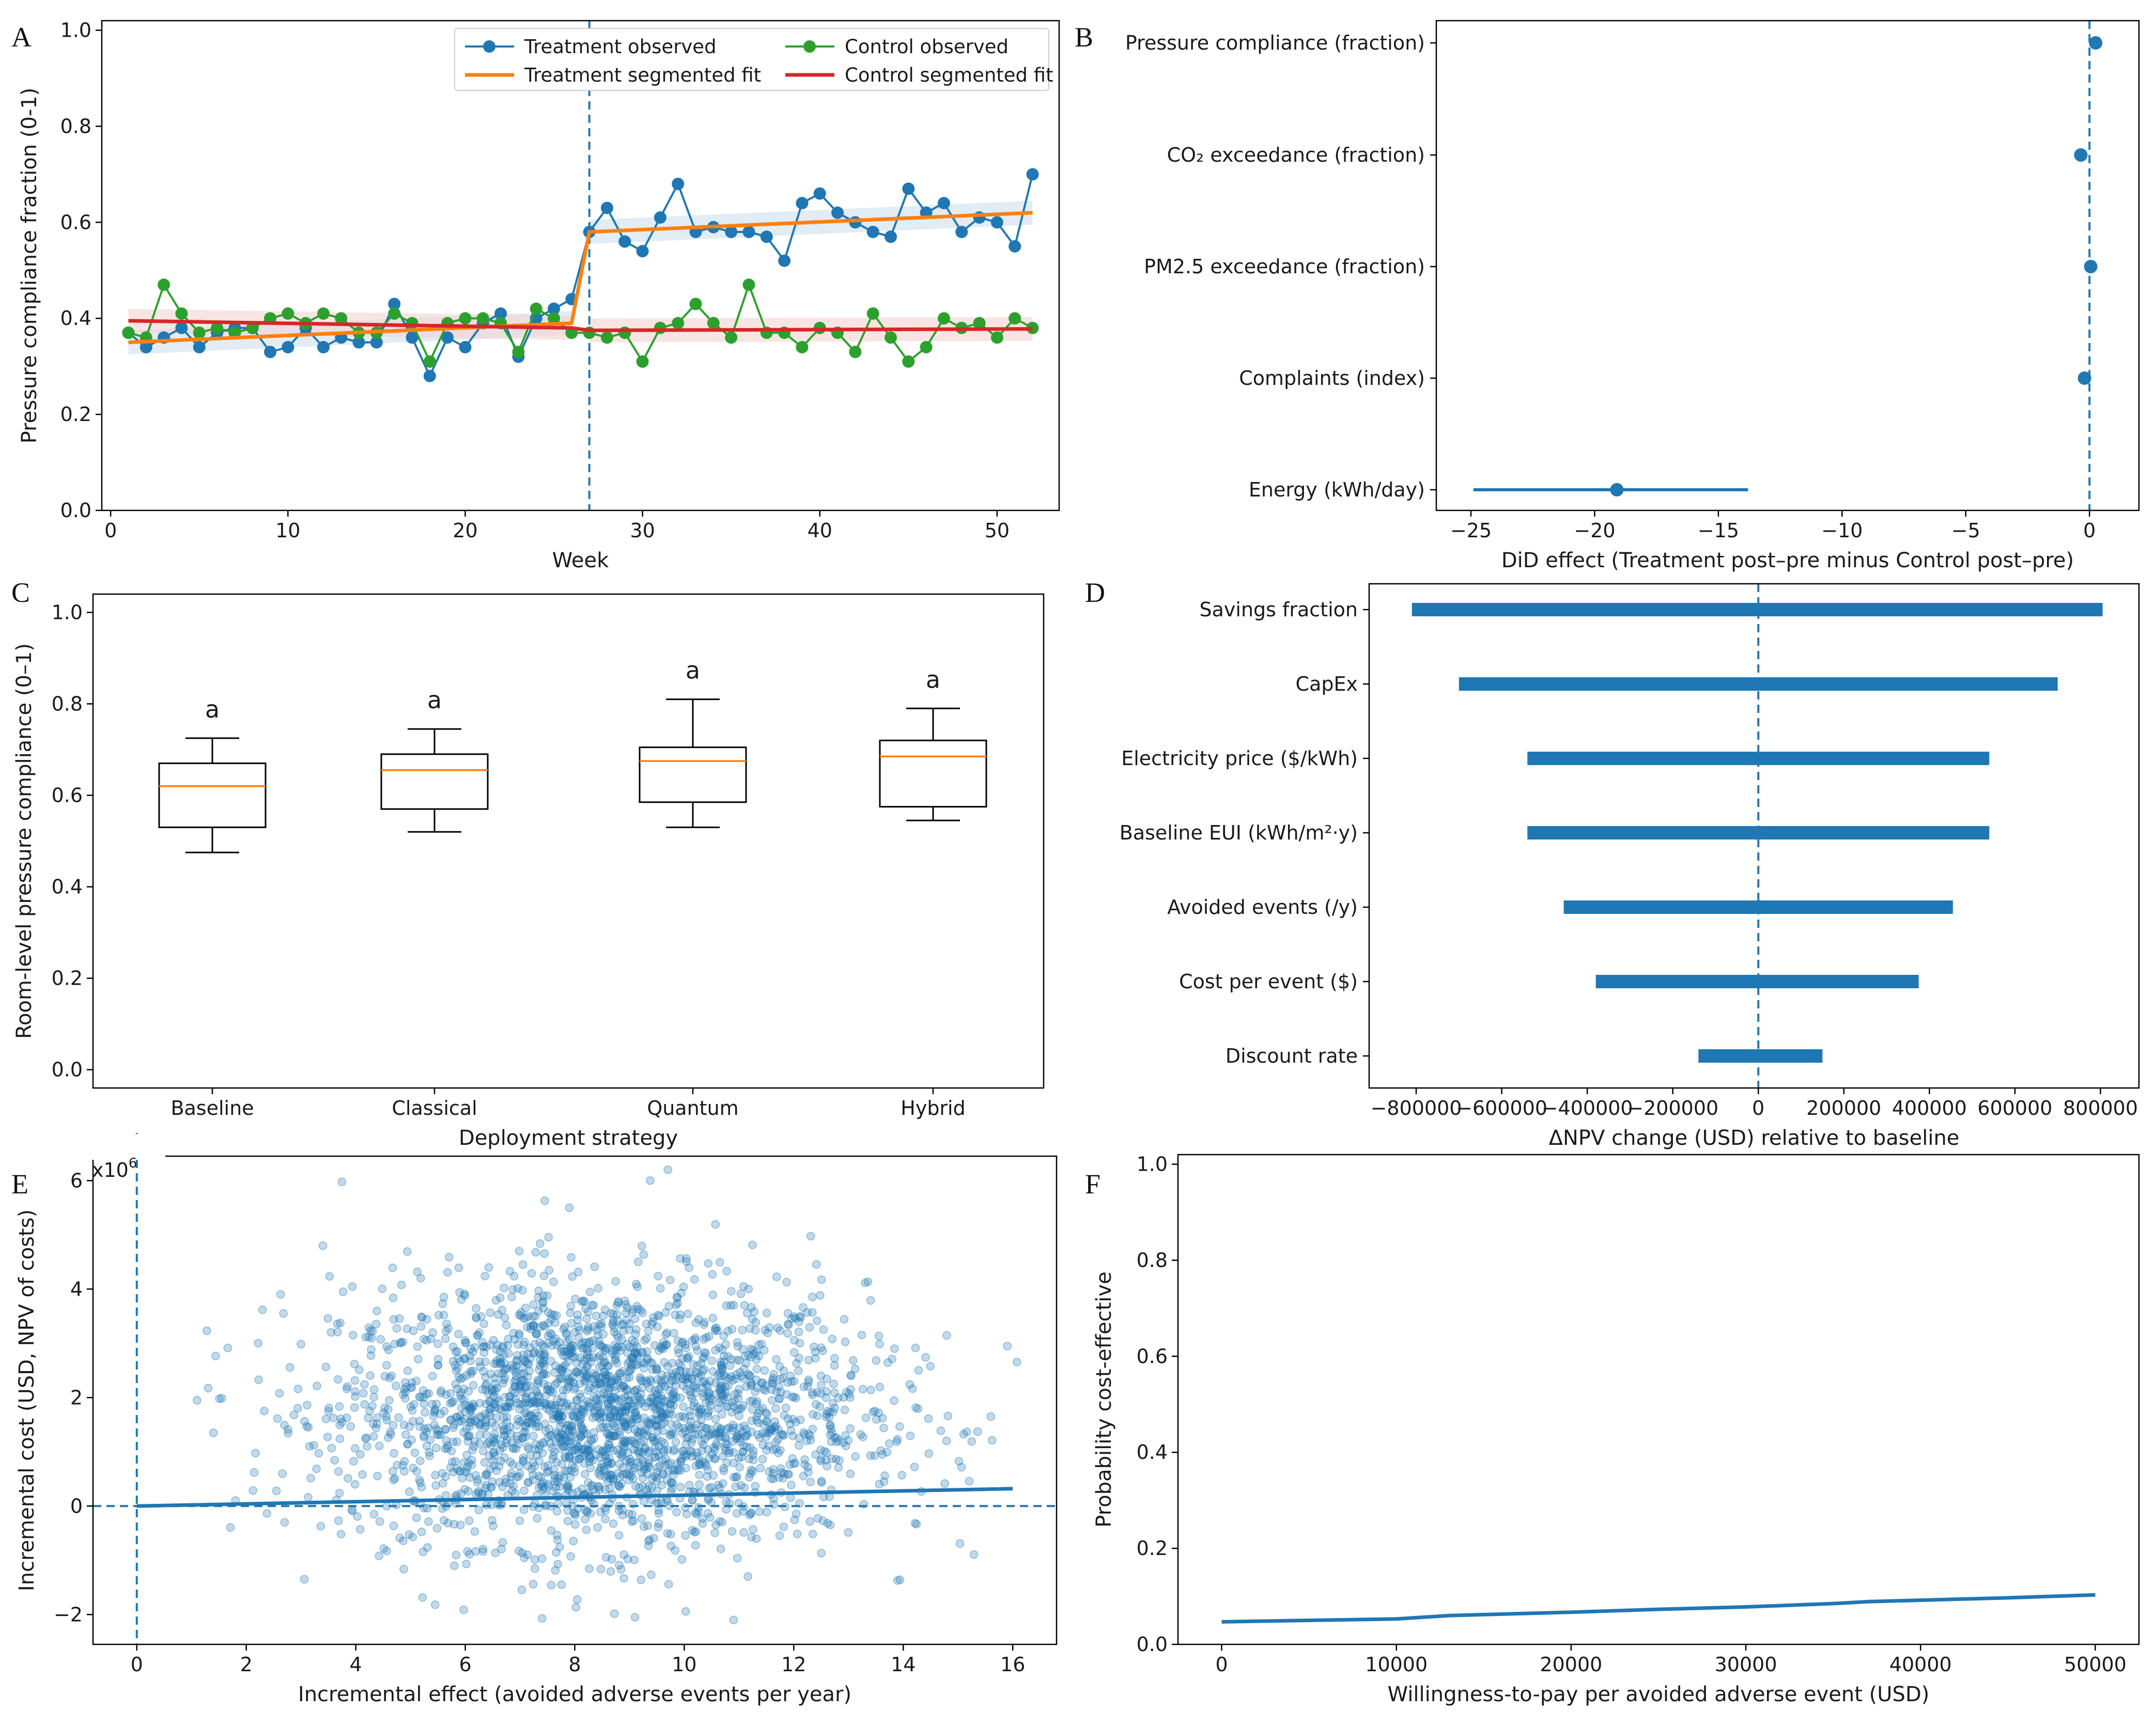  What do you see at coordinates (76, 1398) in the screenshot?
I see `panel-e-y-tick-label: 2` at bounding box center [76, 1398].